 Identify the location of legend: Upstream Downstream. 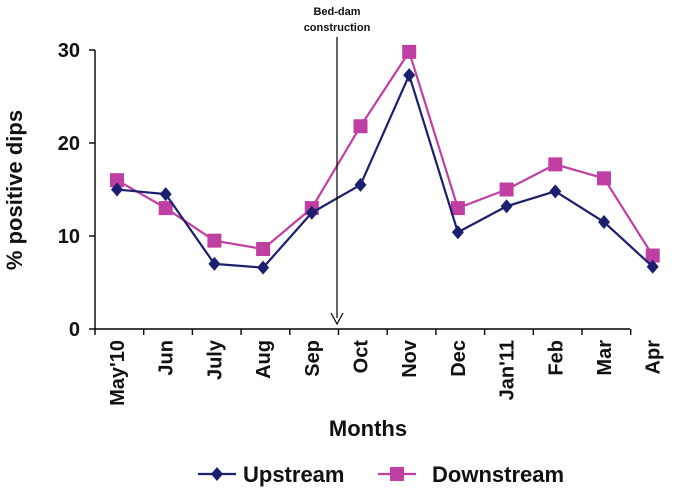
(381, 474).